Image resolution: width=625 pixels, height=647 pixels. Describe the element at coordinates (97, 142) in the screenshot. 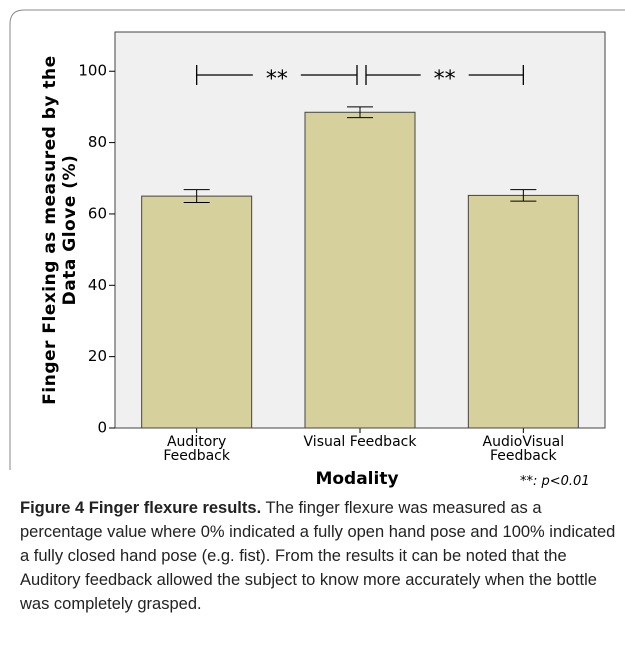

I see `y-tick-label: 80` at that location.